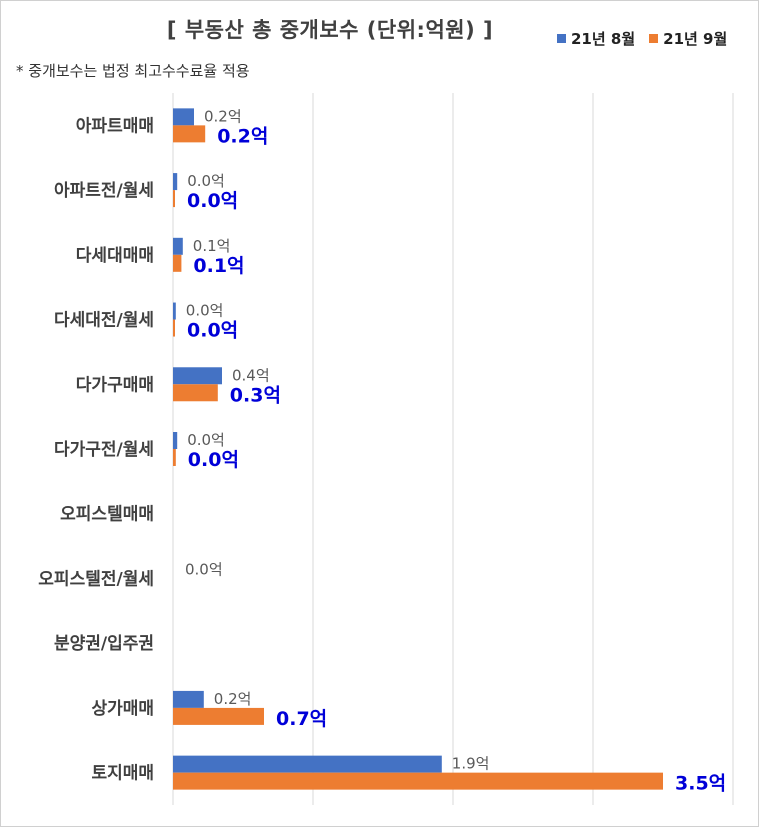 The image size is (759, 827). Describe the element at coordinates (218, 266) in the screenshot. I see `data-label-sep: 0.1억` at that location.